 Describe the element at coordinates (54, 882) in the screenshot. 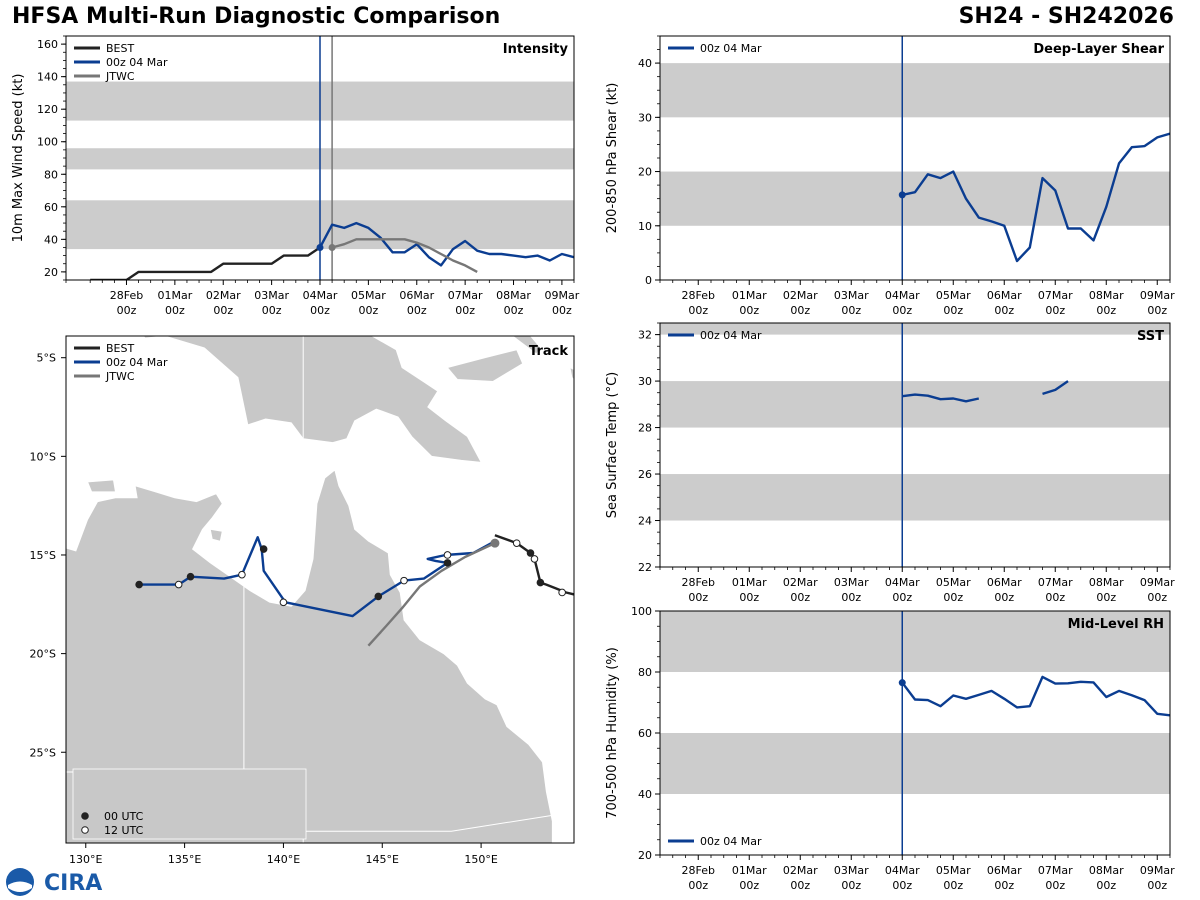

I see `cira-logo: CIRA` at that location.